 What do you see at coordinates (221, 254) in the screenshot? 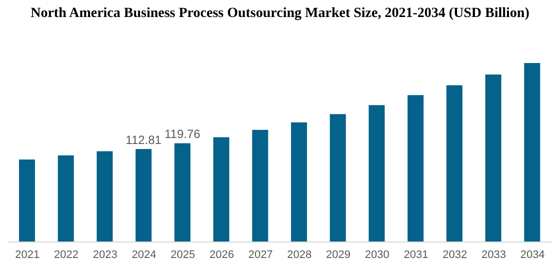
I see `x-tick-label: 2026` at bounding box center [221, 254].